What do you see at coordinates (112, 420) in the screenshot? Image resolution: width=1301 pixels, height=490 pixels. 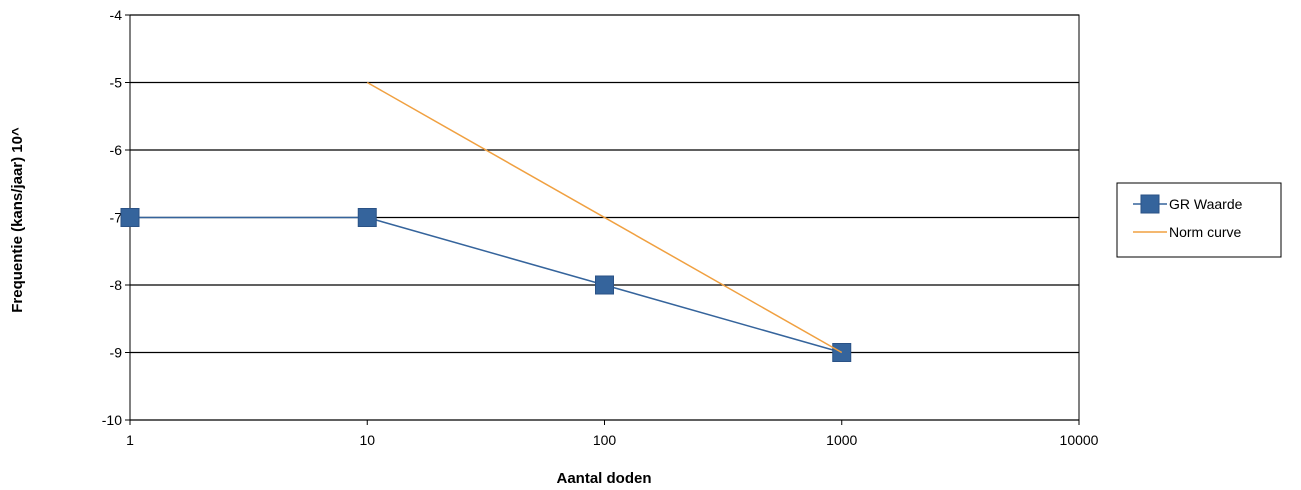 I see `y-tick-label: -10` at bounding box center [112, 420].